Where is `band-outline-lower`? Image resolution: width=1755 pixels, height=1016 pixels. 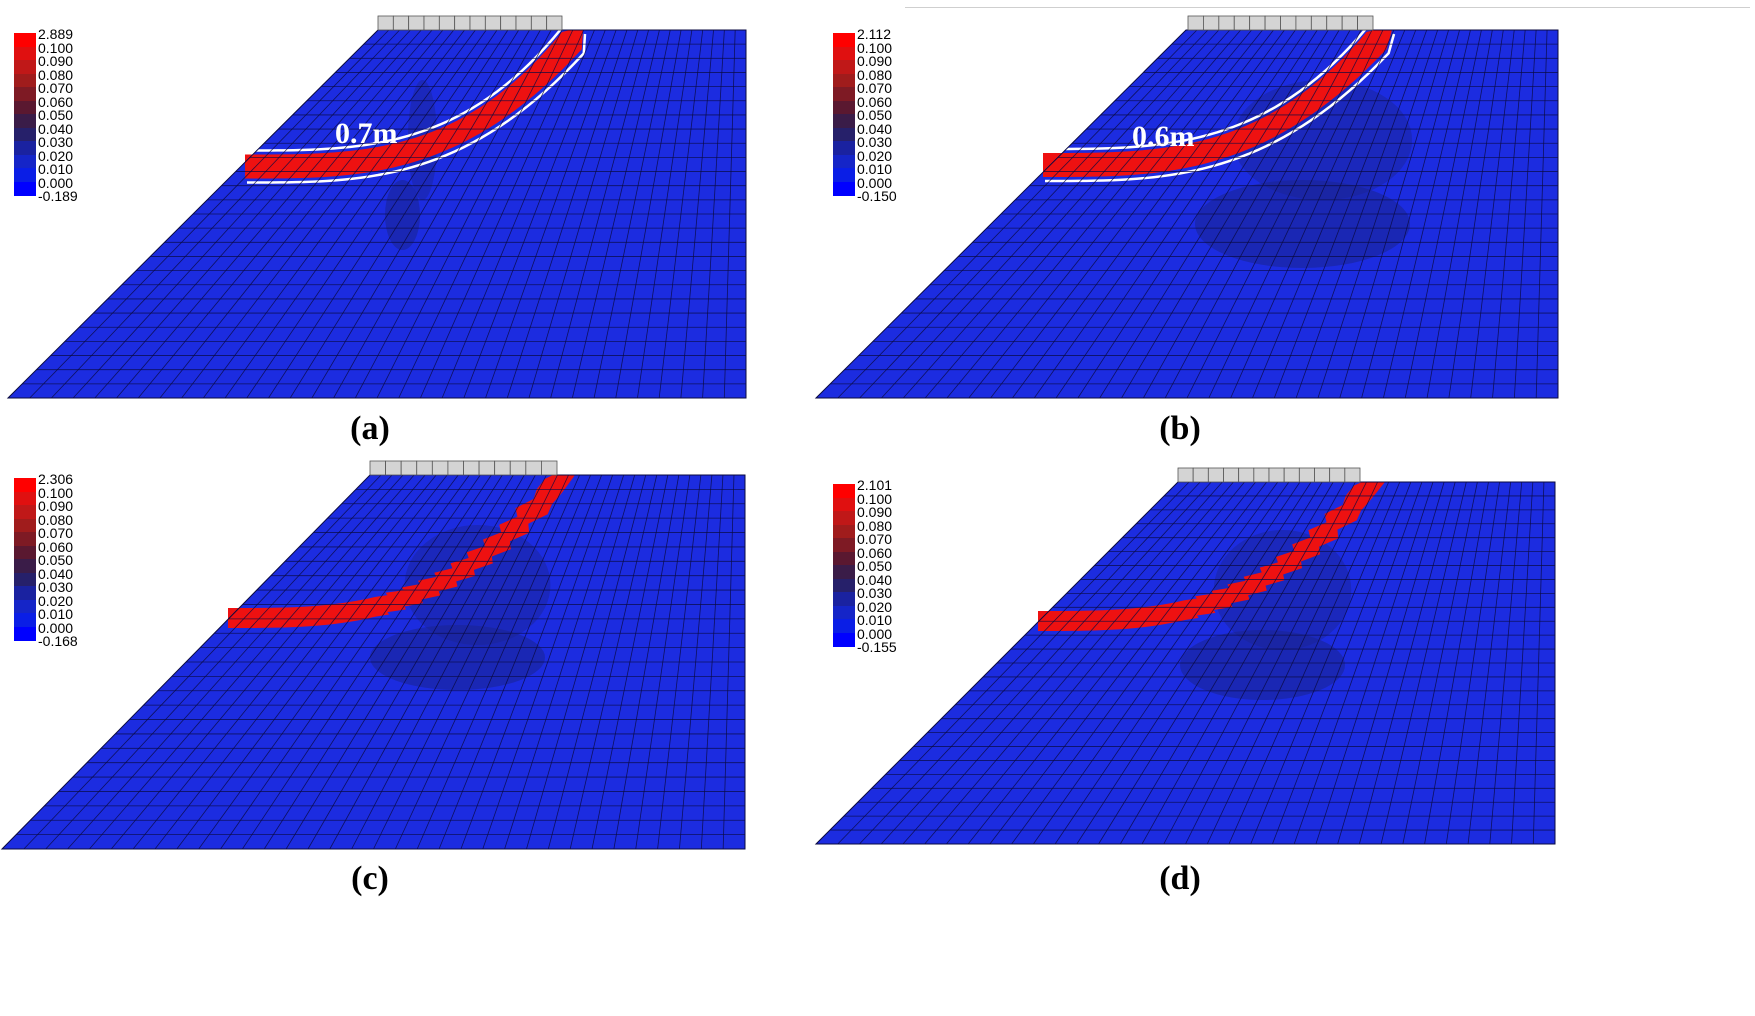 band-outline-lower is located at coordinates (1220, 108).